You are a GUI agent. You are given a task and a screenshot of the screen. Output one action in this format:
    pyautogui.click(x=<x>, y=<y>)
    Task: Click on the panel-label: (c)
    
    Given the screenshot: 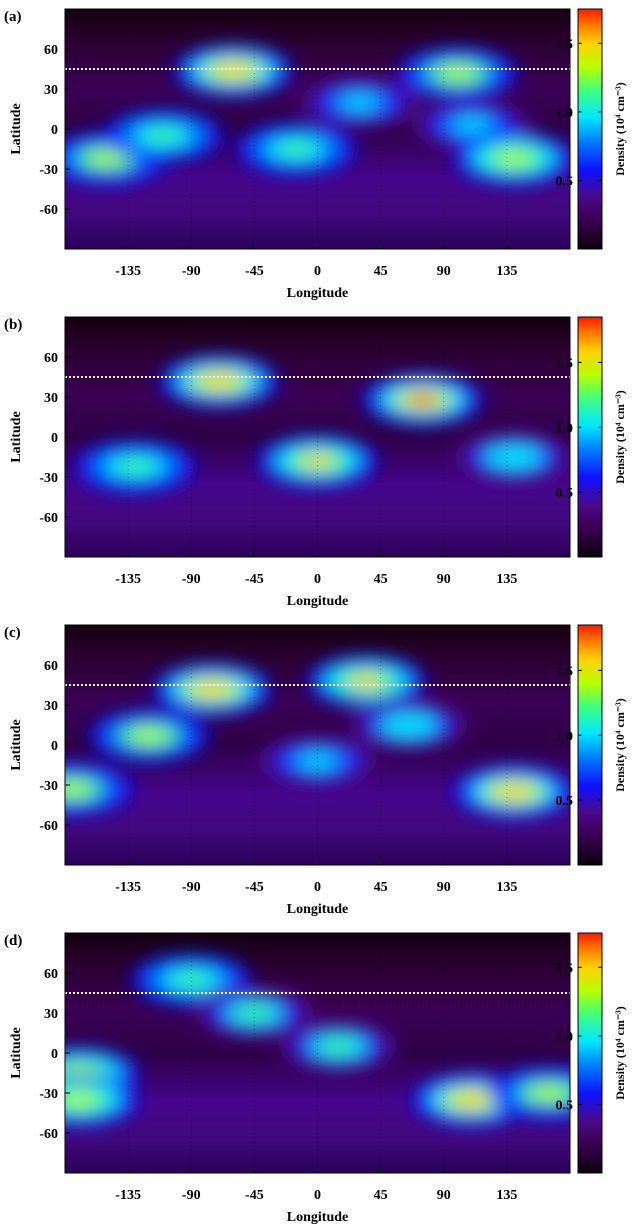 What is the action you would take?
    pyautogui.click(x=12, y=633)
    